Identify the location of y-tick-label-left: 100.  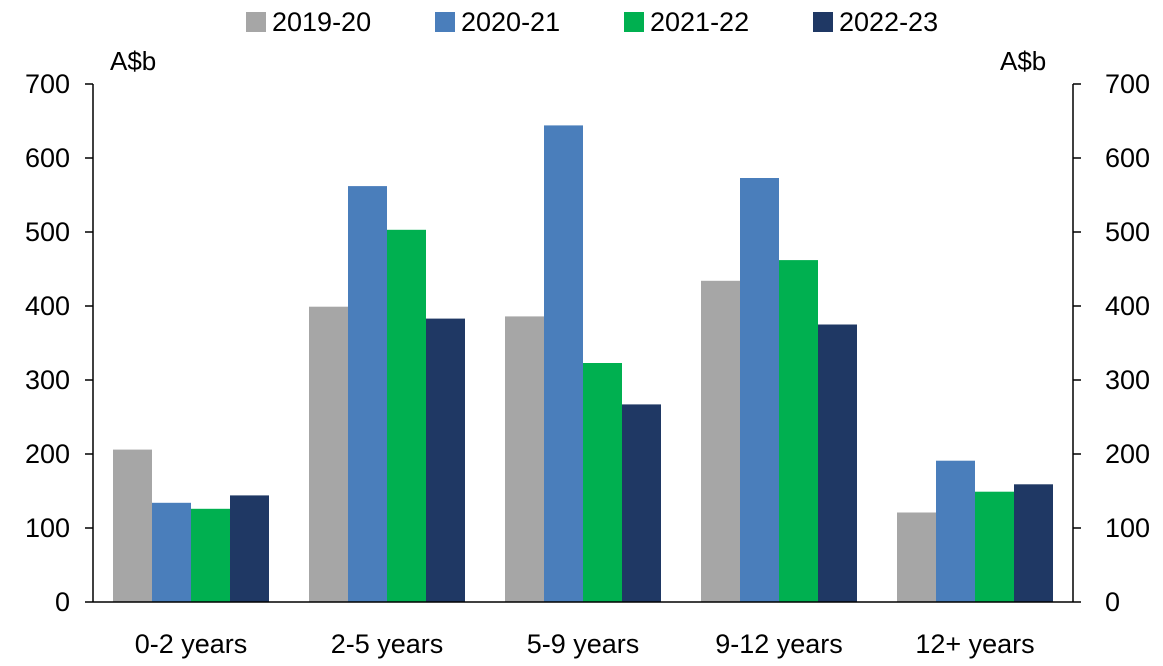
(47, 528).